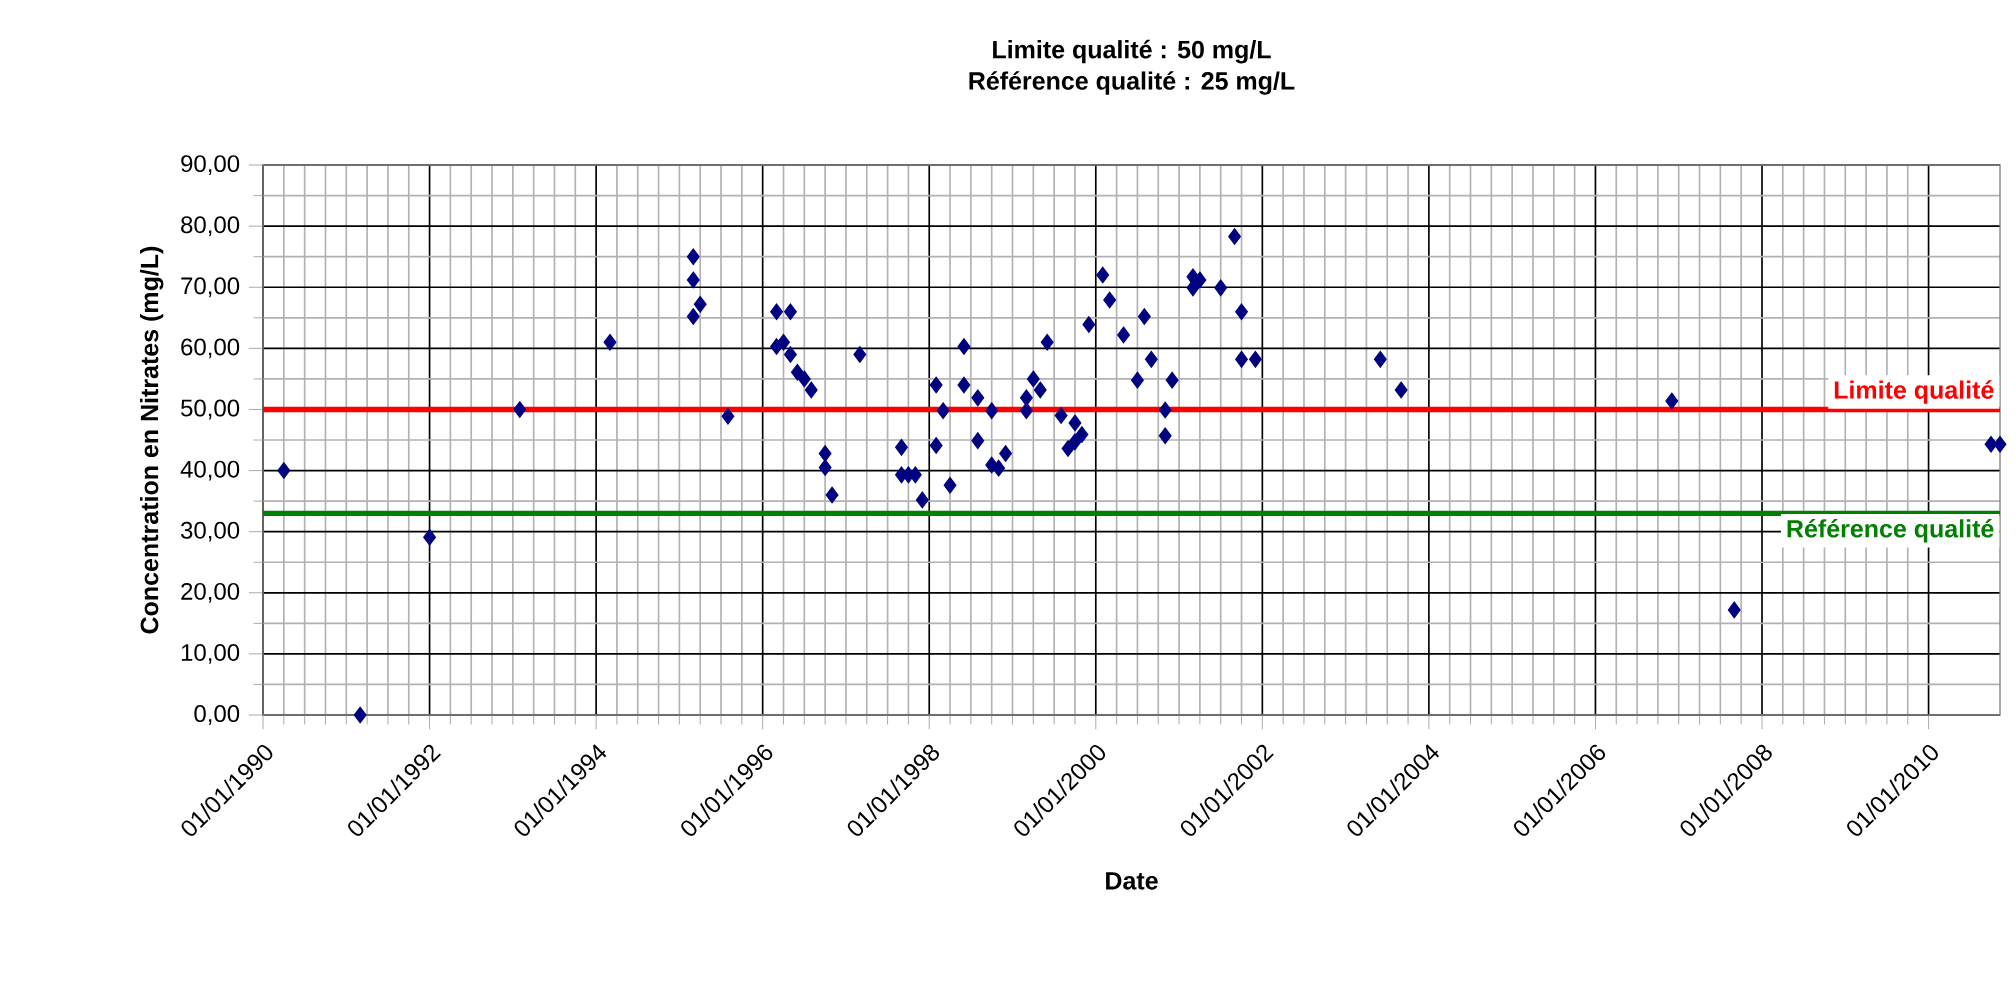 This screenshot has width=2016, height=994. I want to click on y-tick-label: 90,00, so click(210, 165).